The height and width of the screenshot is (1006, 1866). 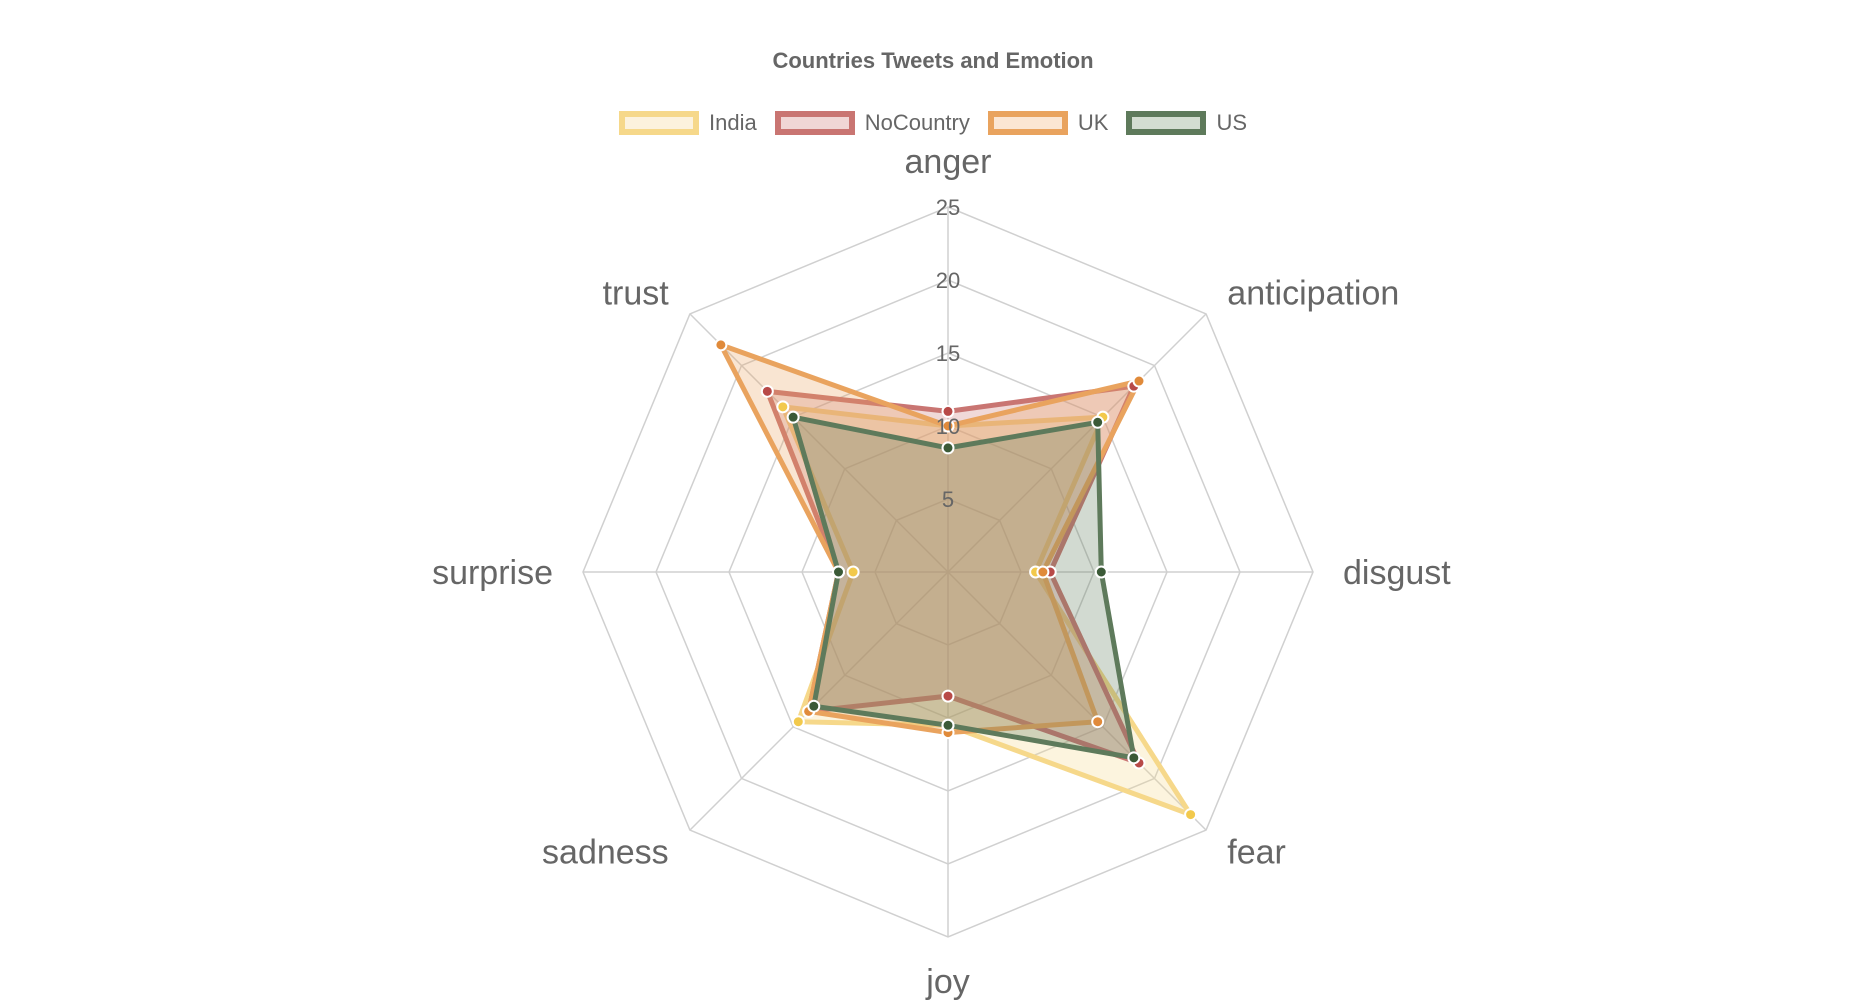 What do you see at coordinates (767, 391) in the screenshot?
I see `point-nocountry-trust` at bounding box center [767, 391].